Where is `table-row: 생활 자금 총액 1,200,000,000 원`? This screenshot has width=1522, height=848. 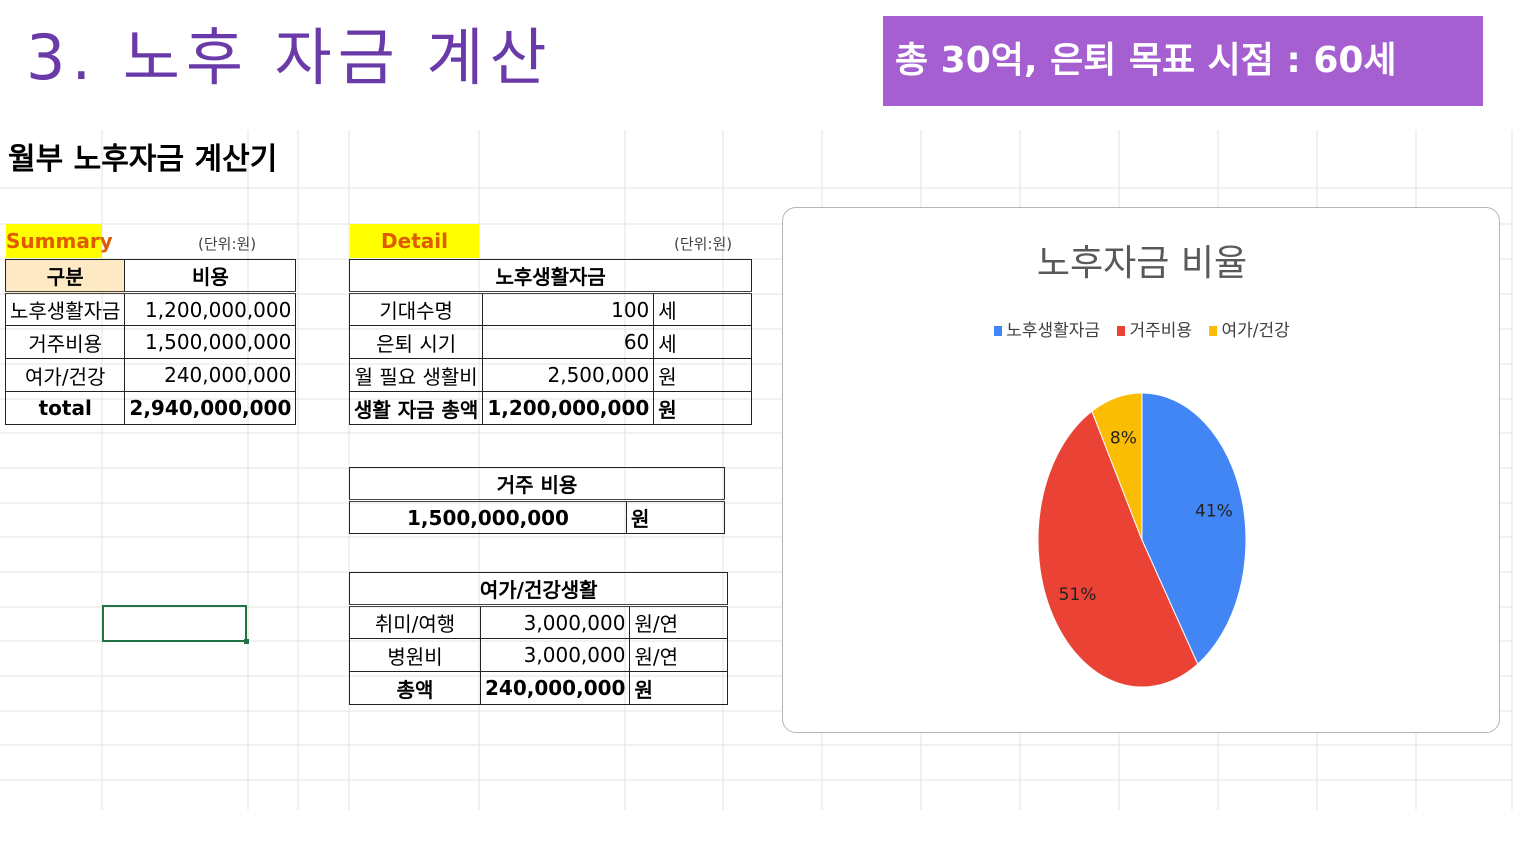 table-row: 생활 자금 총액 1,200,000,000 원 is located at coordinates (550, 408).